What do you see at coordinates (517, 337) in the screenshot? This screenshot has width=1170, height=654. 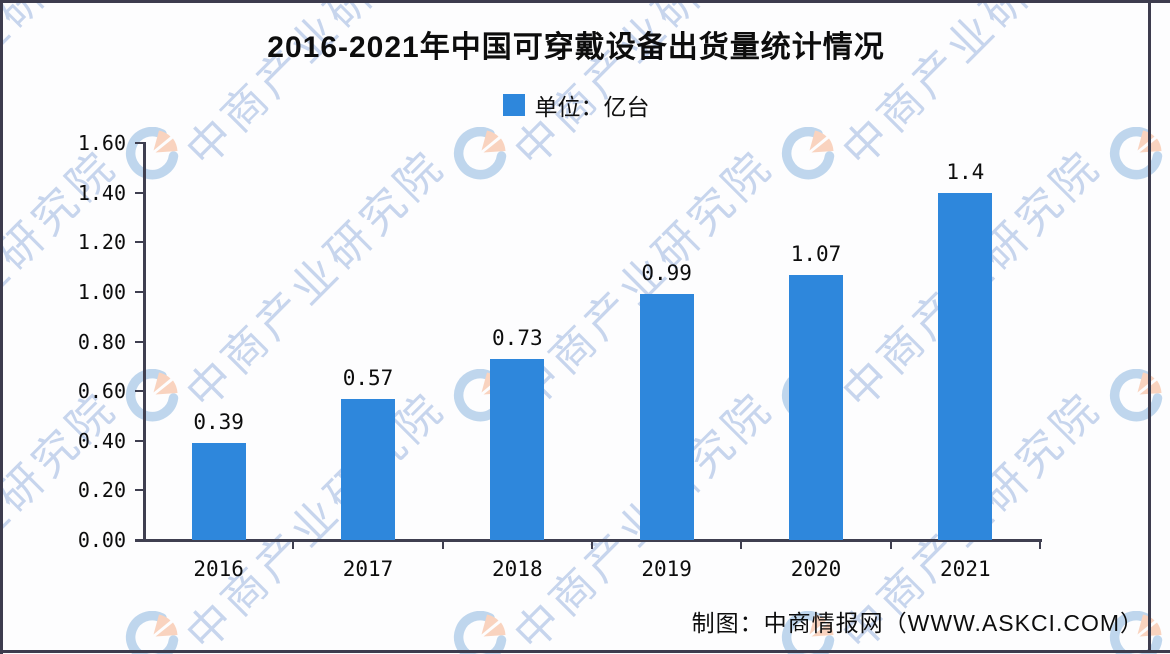 I see `bar-value-label: 0.73` at bounding box center [517, 337].